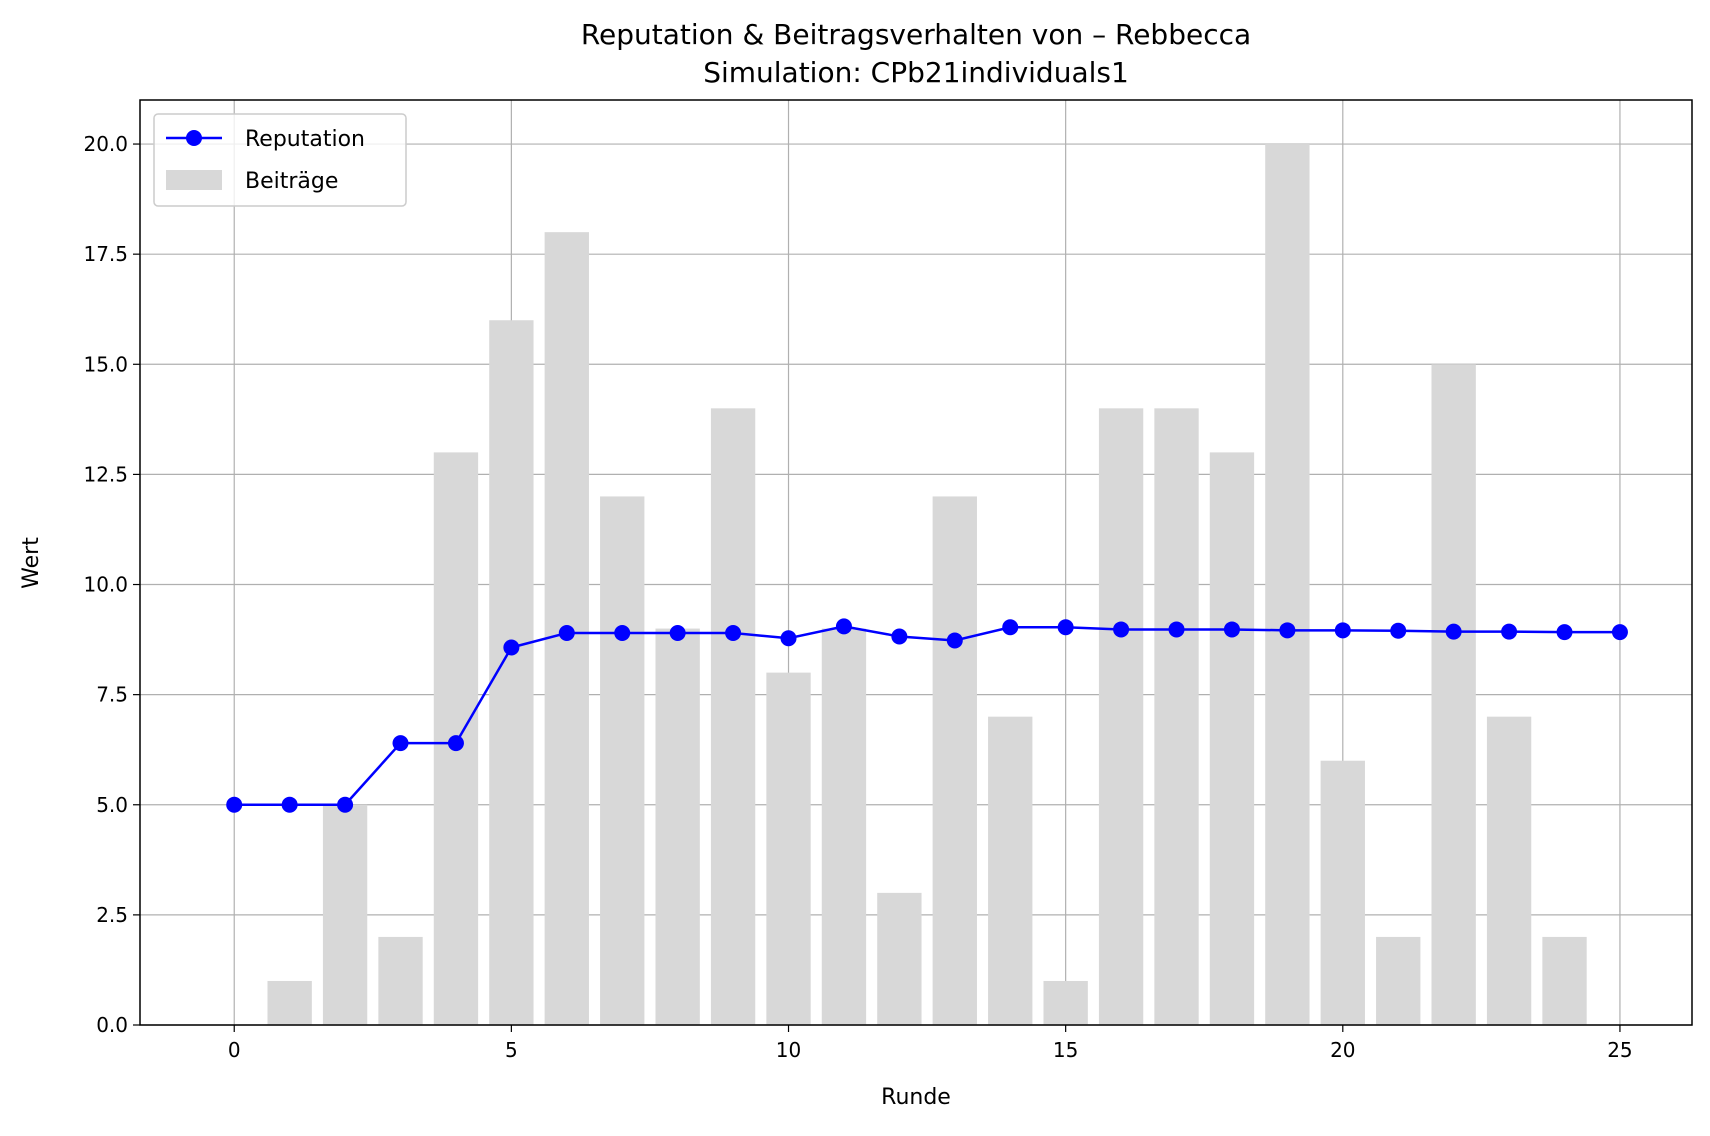 This screenshot has width=1710, height=1136. Describe the element at coordinates (105, 364) in the screenshot. I see `y-tick-label: 15.0` at that location.